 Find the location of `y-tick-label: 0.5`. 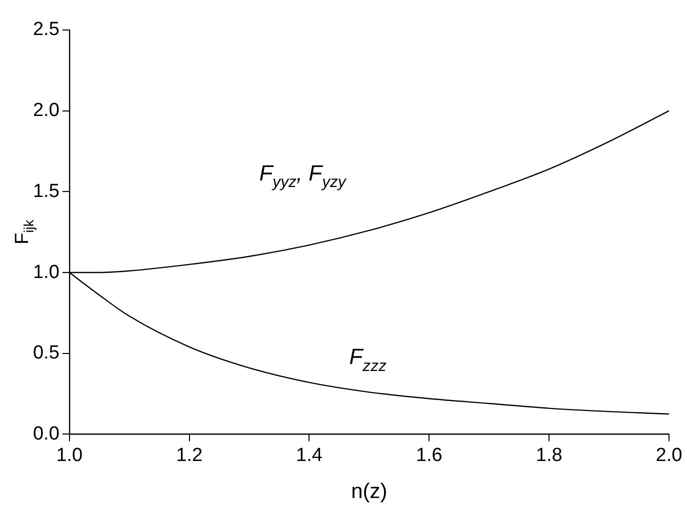

y-tick-label: 0.5 is located at coordinates (46, 353).